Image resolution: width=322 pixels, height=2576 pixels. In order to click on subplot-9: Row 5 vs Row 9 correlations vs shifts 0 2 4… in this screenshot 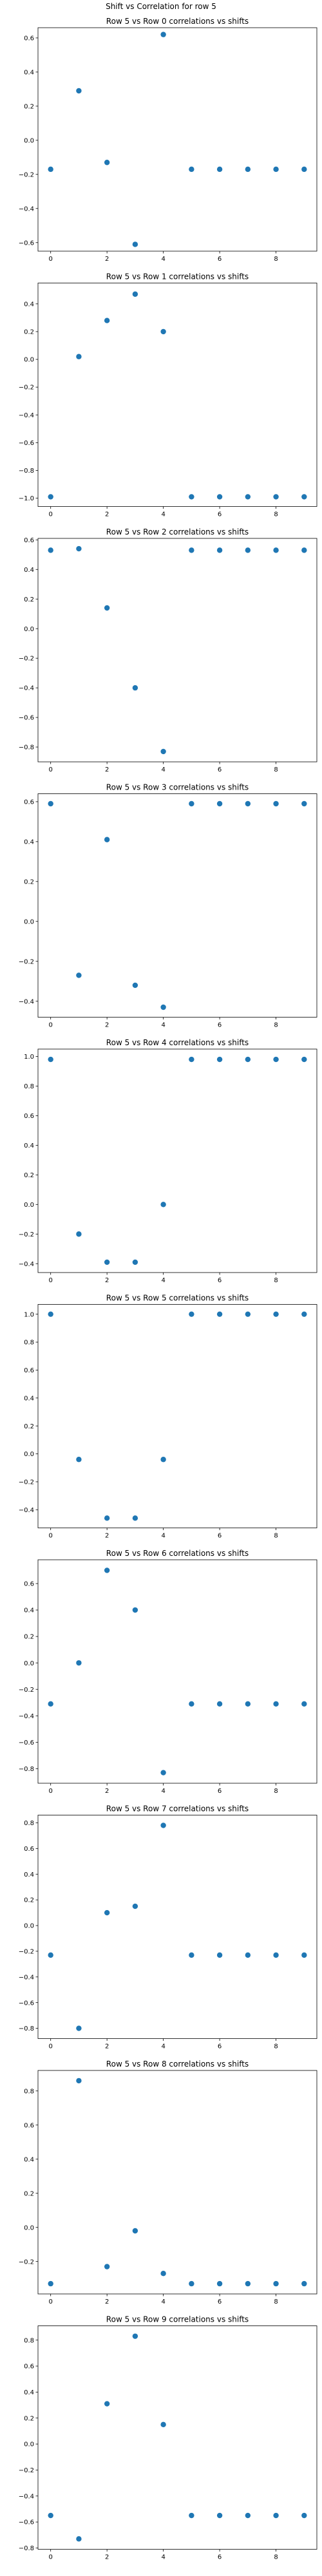, I will do `click(168, 2438)`.